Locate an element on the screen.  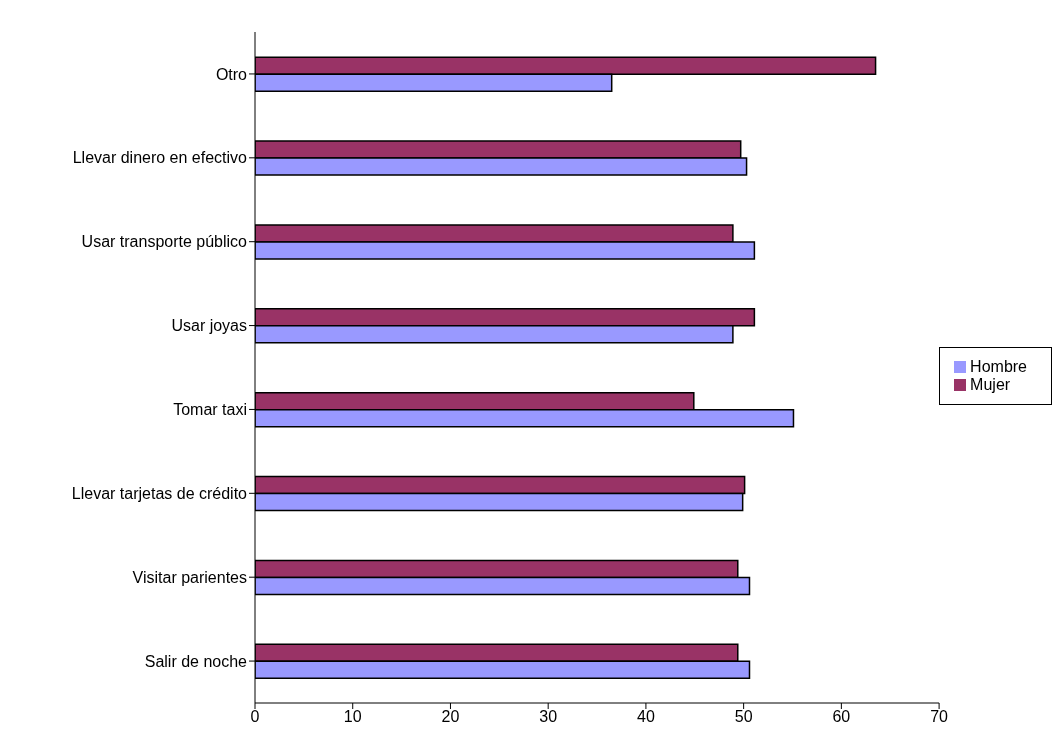
x-tick-label: 70 is located at coordinates (939, 717).